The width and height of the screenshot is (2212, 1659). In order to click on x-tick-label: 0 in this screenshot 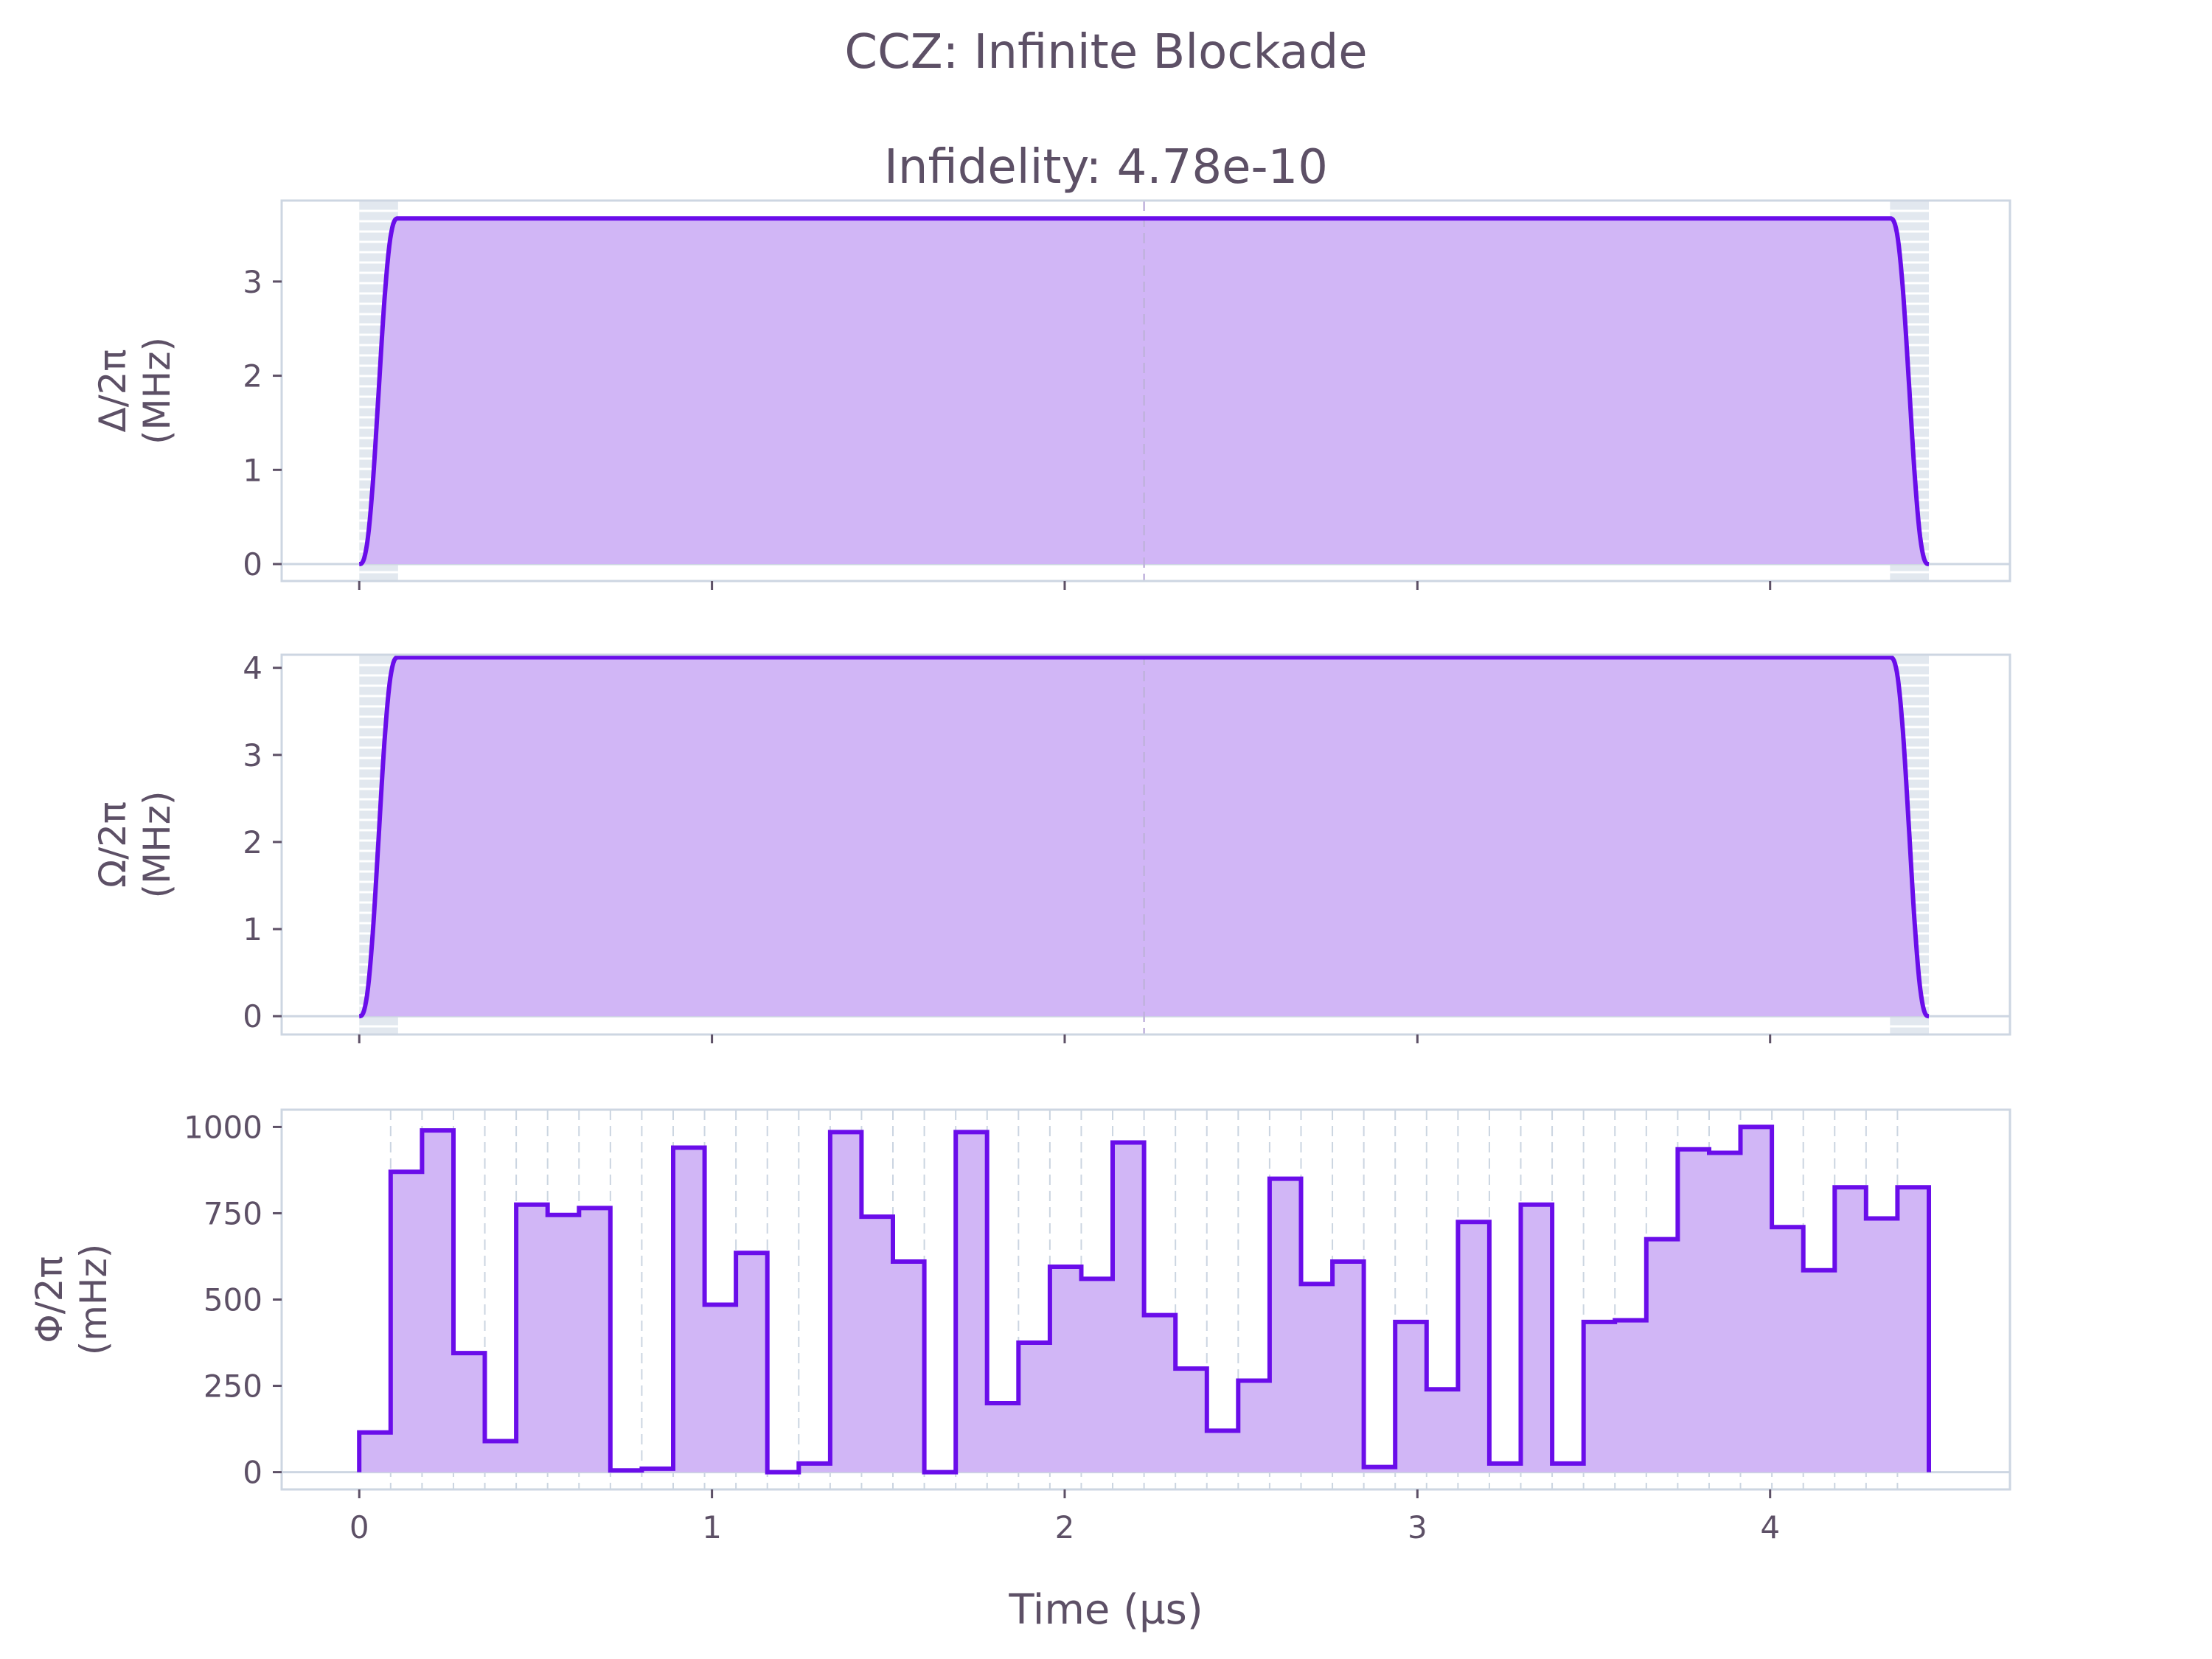, I will do `click(359, 1527)`.